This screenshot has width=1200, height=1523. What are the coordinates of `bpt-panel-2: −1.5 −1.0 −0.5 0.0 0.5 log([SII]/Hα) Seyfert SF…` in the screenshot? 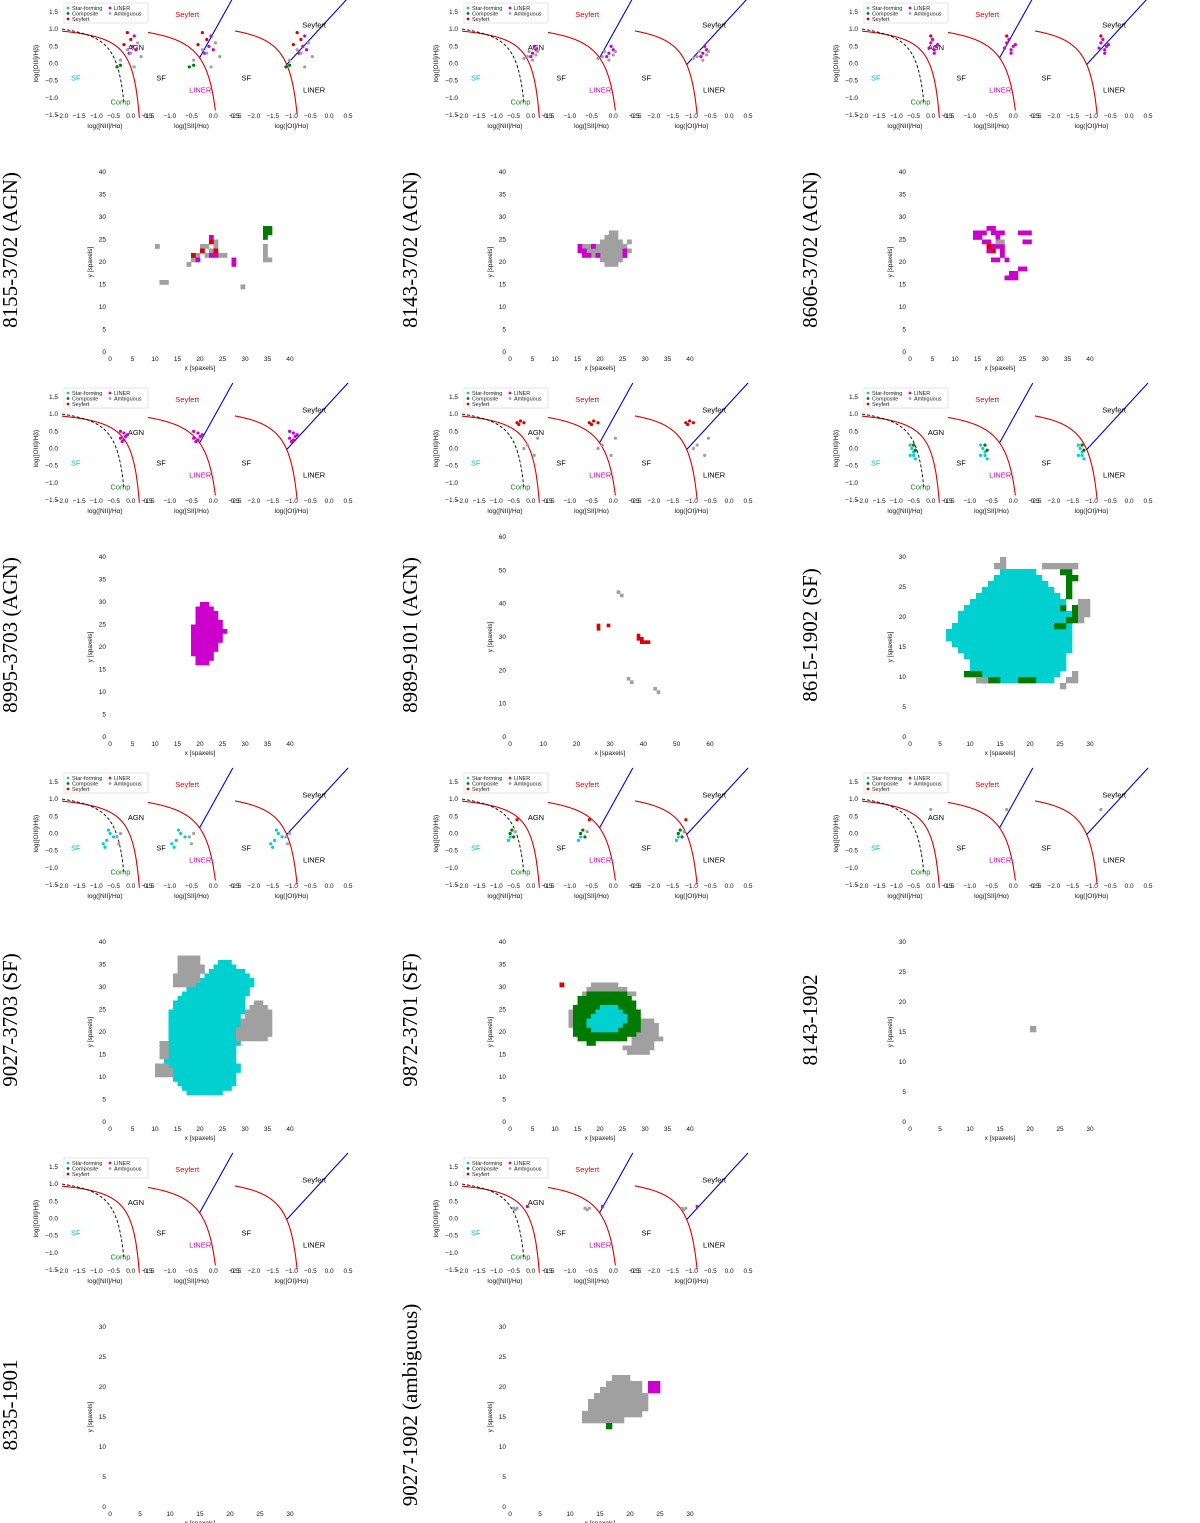 It's located at (591, 1218).